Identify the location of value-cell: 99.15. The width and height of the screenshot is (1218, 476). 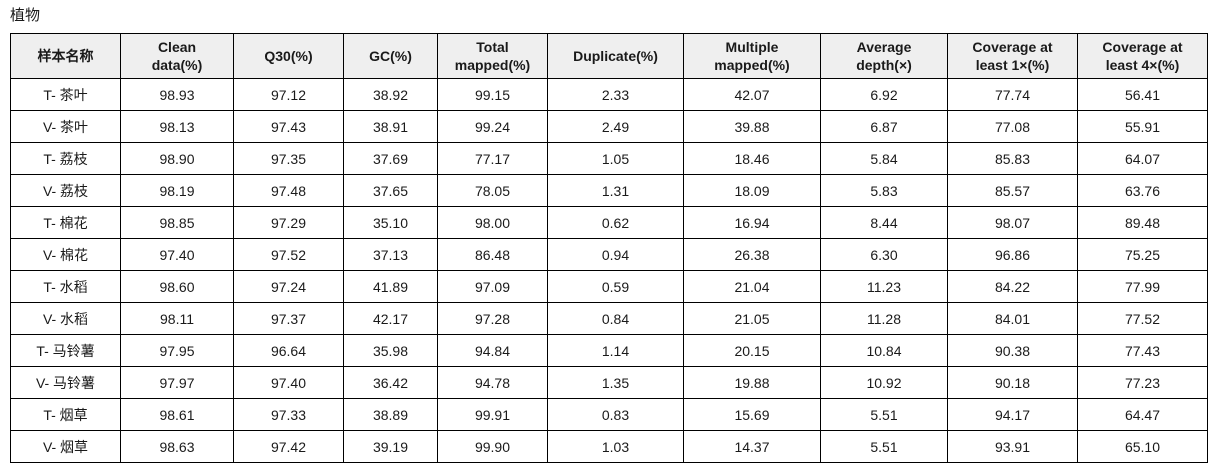
(492, 94).